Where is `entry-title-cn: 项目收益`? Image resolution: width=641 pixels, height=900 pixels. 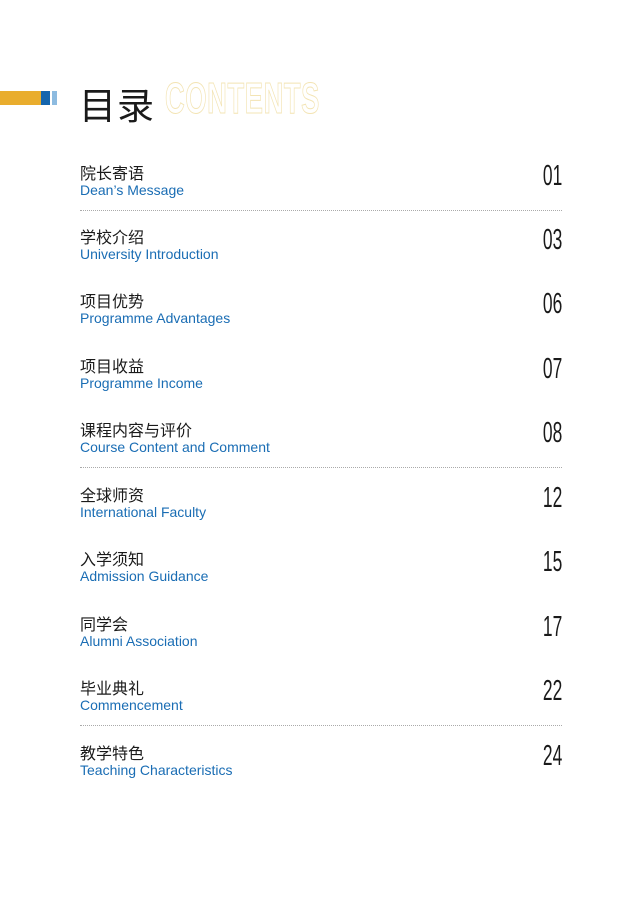 entry-title-cn: 项目收益 is located at coordinates (112, 366).